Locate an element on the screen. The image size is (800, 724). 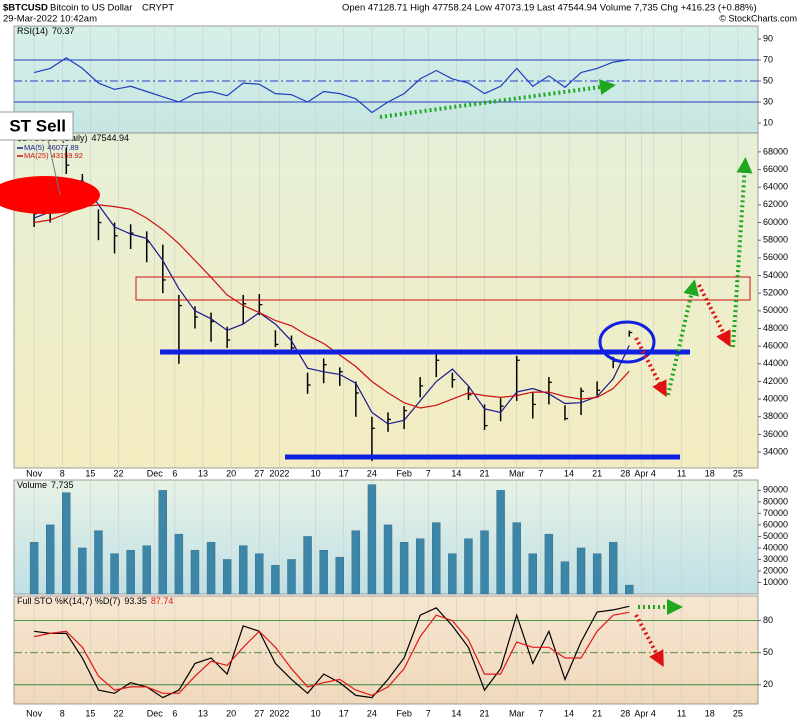
y-tick-label: 48000 is located at coordinates (775, 328).